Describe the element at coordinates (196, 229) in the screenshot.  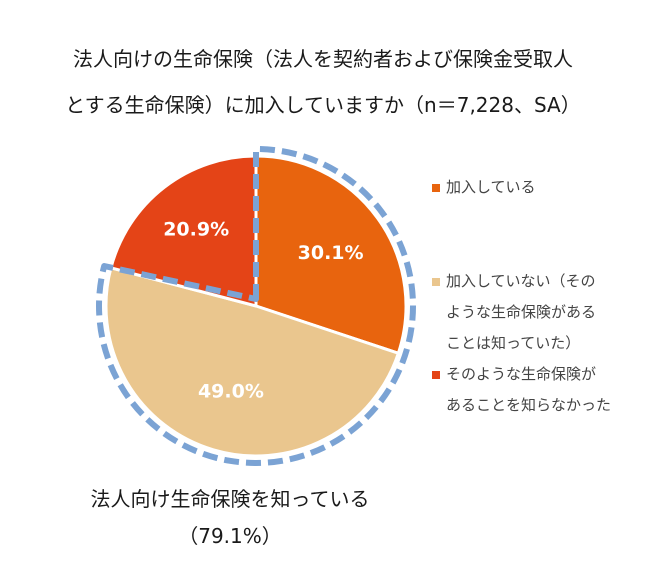
I see `slice-label-unaware: 20.9%` at that location.